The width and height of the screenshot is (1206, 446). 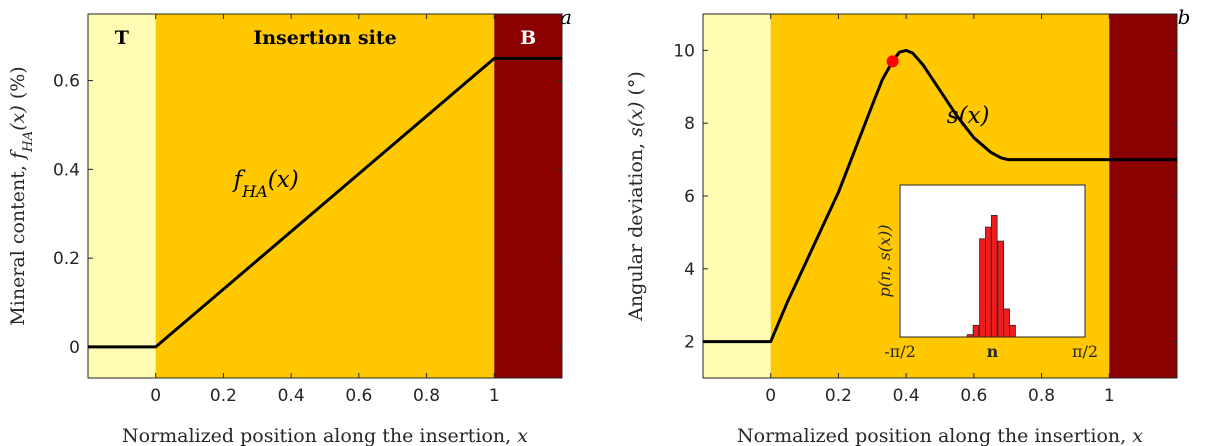 What do you see at coordinates (122, 38) in the screenshot?
I see `region-label-tendon: T` at bounding box center [122, 38].